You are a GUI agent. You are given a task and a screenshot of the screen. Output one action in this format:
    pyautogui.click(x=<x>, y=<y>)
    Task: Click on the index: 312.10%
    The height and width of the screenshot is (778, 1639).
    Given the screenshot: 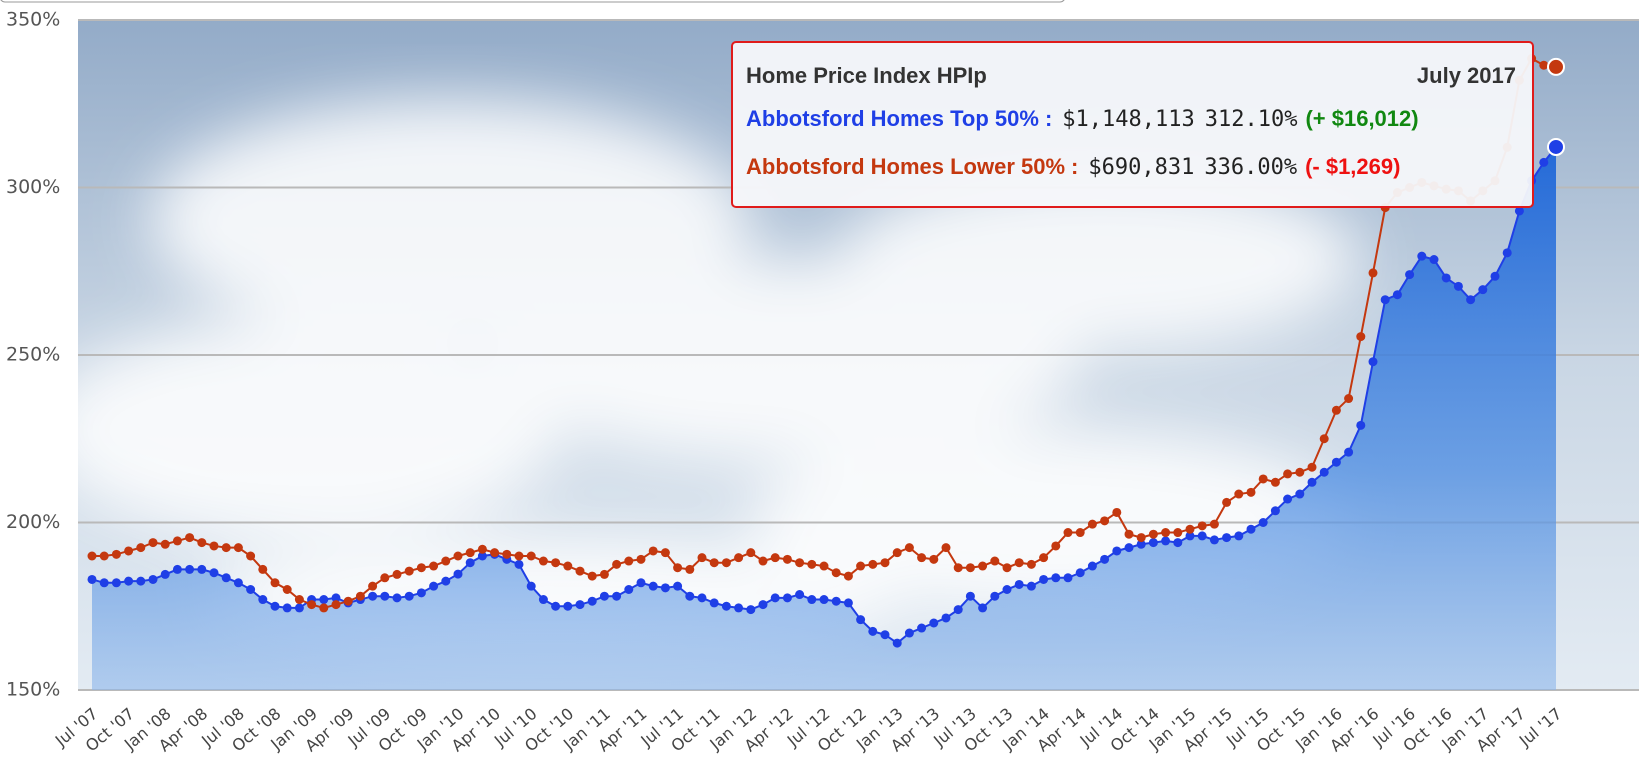 What is the action you would take?
    pyautogui.click(x=1251, y=119)
    